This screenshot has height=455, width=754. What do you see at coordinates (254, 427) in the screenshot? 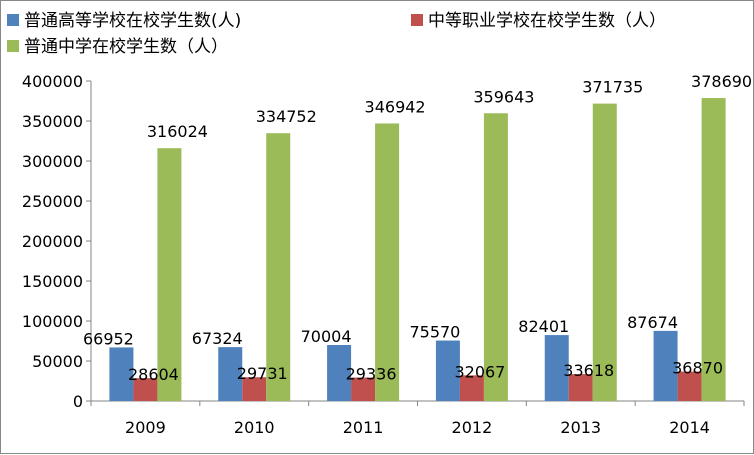
I see `x-tick-label: 2010` at bounding box center [254, 427].